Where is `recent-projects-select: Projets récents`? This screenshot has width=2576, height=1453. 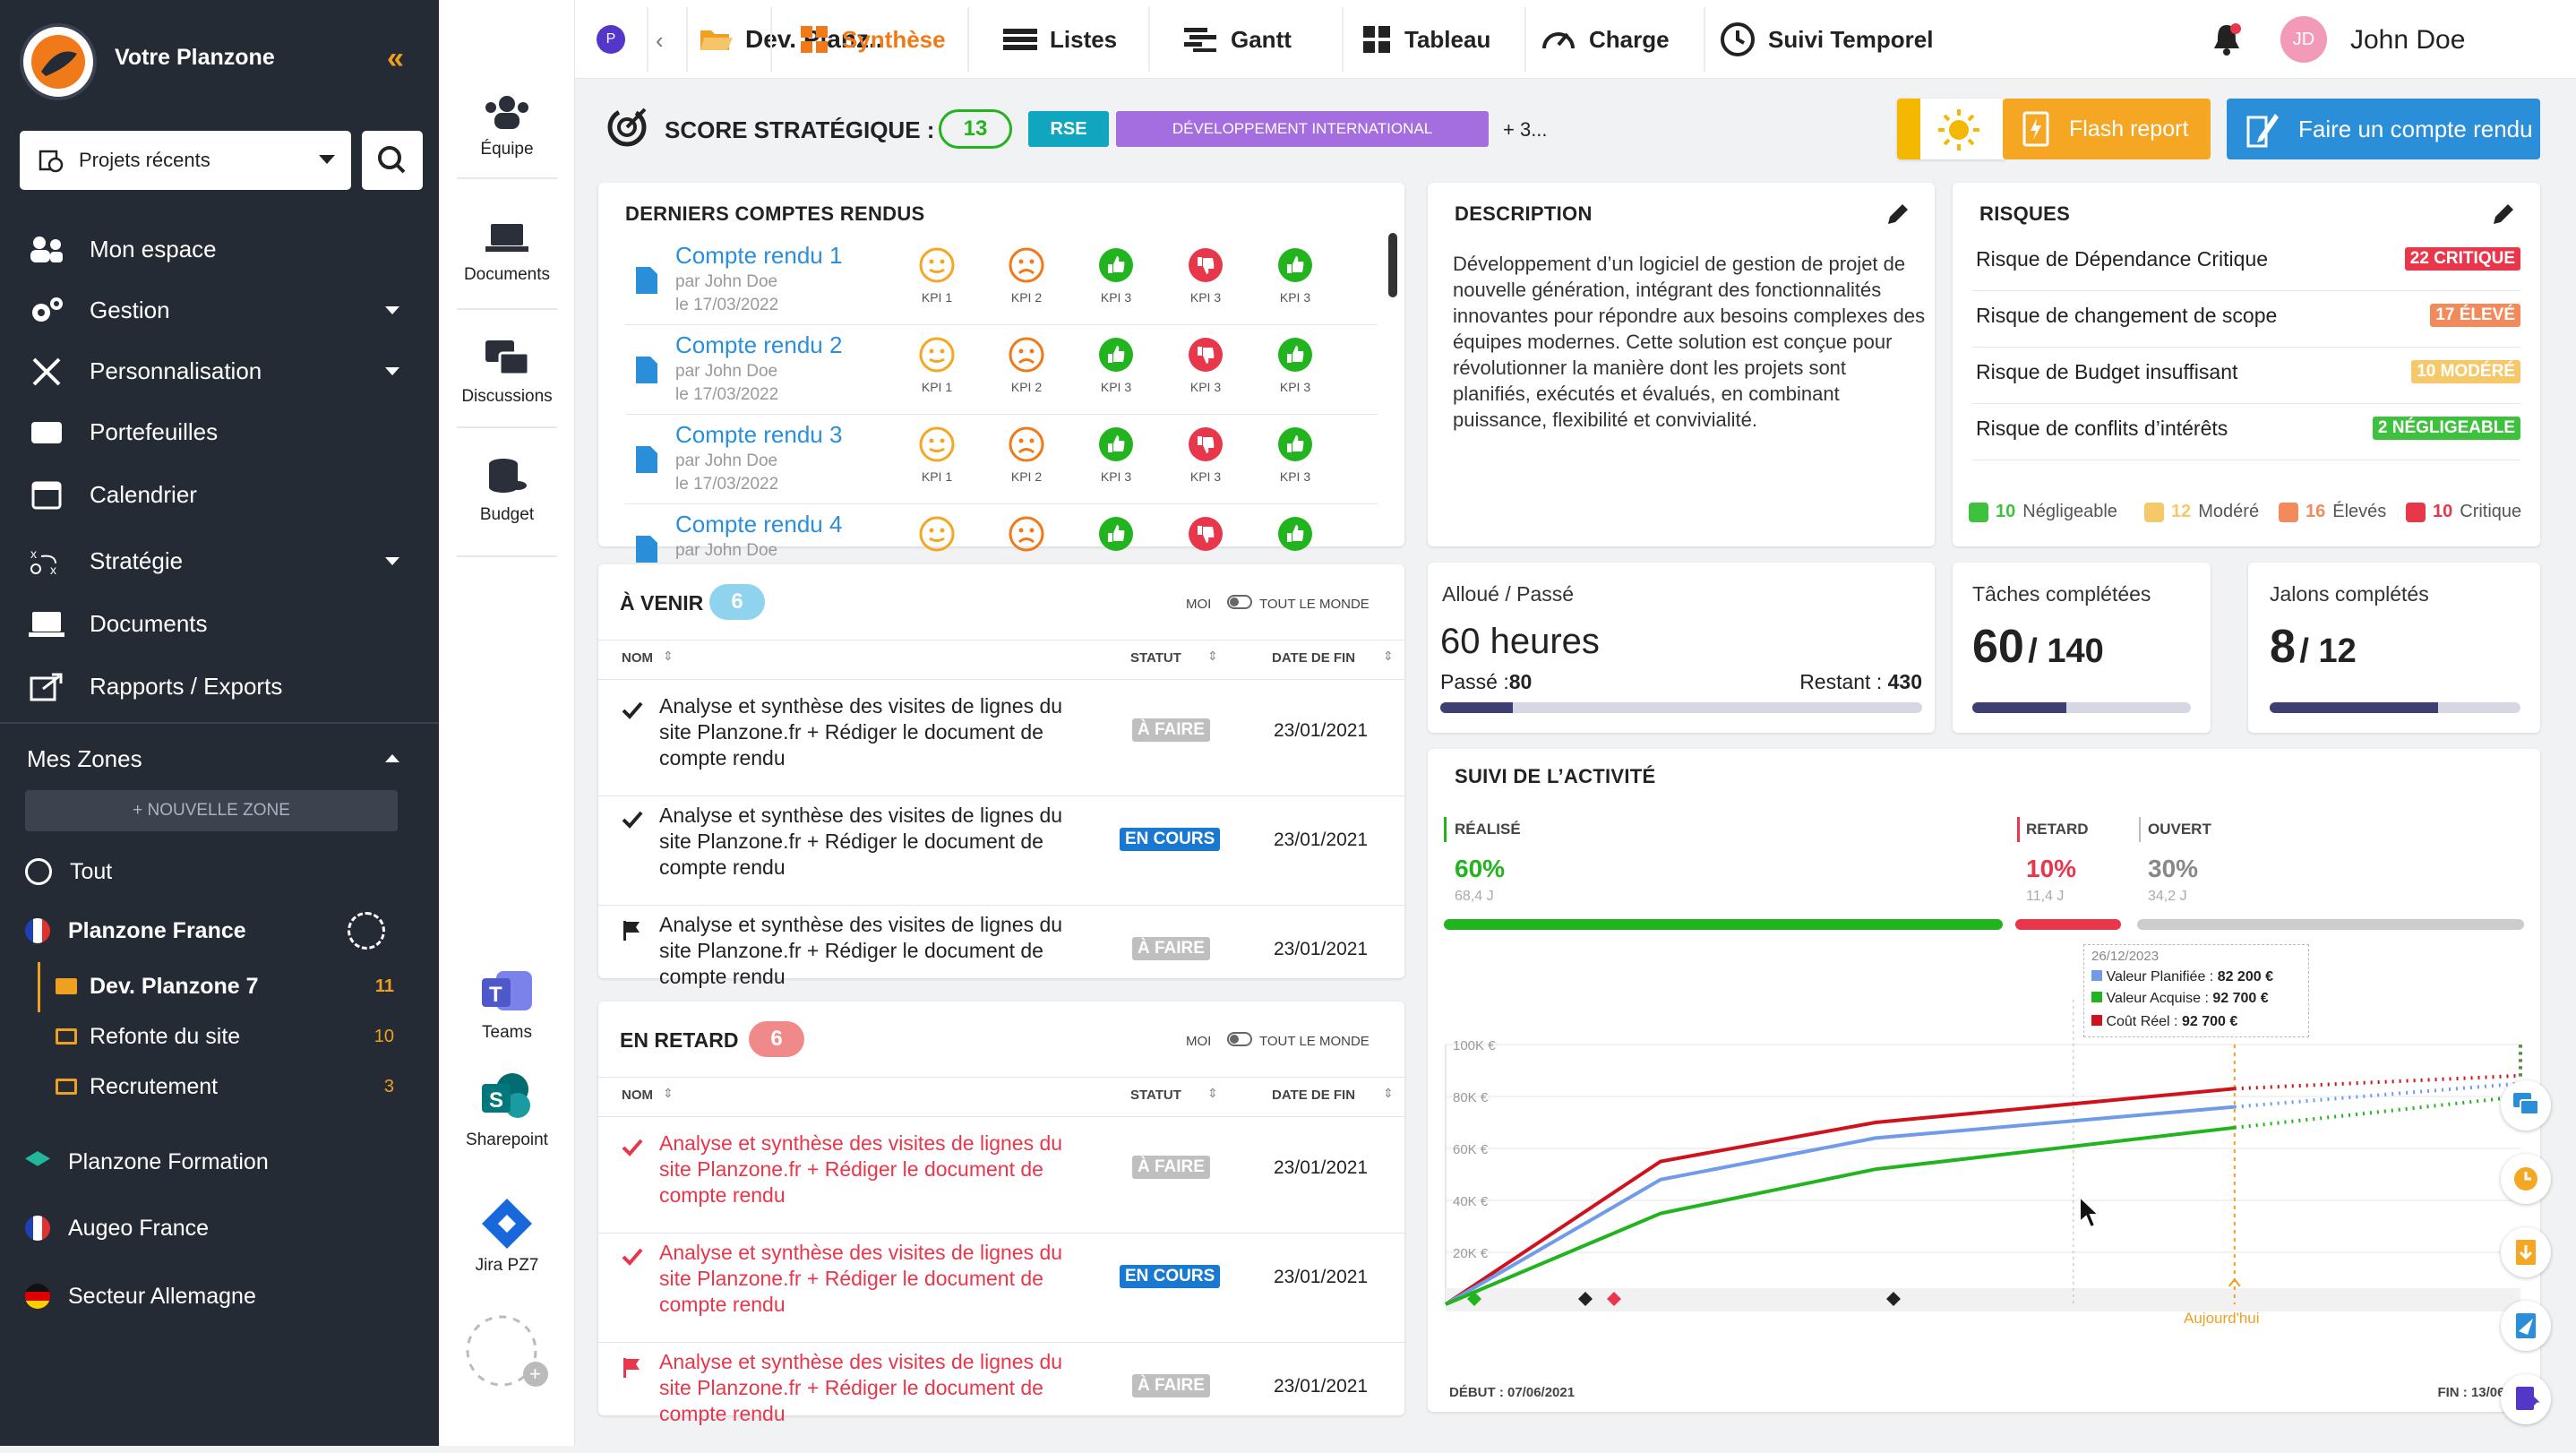 recent-projects-select: Projets récents is located at coordinates (185, 160).